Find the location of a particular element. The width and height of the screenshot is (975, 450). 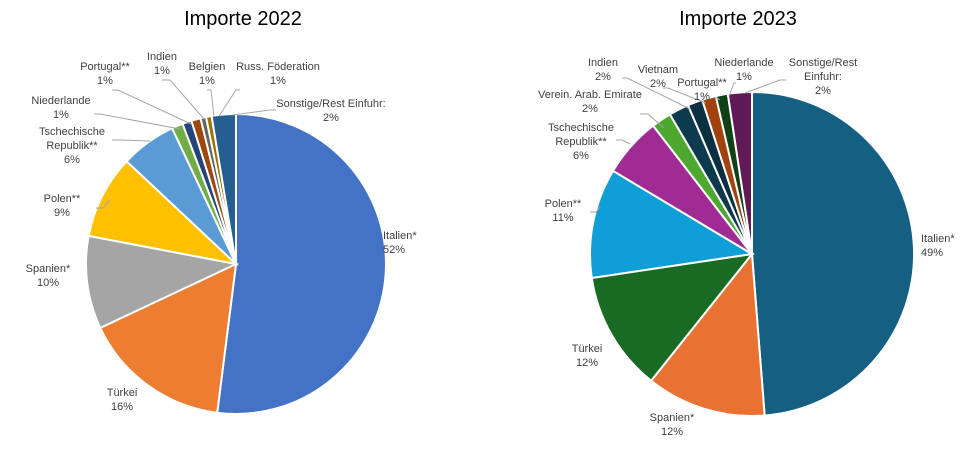

chart-title-2023: Importe 2023 is located at coordinates (738, 19).